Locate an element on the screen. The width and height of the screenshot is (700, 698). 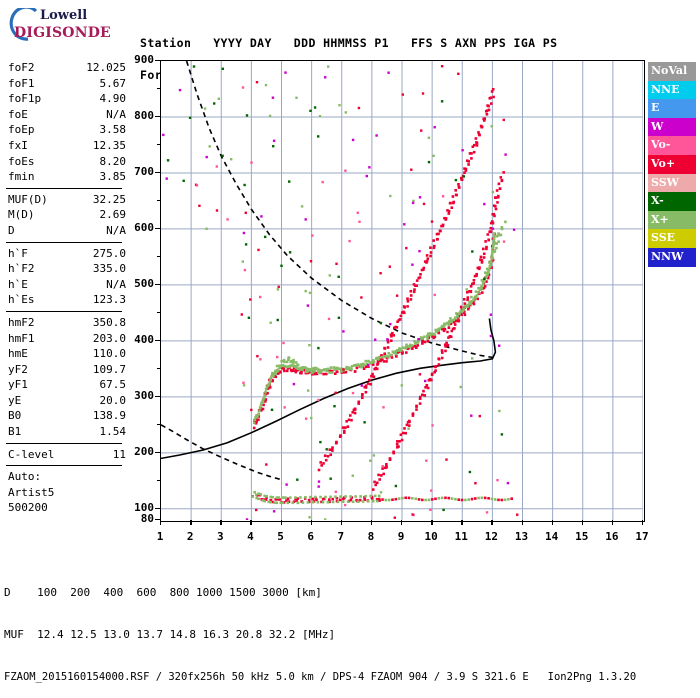
param-key: fxI is located at coordinates (18, 145).